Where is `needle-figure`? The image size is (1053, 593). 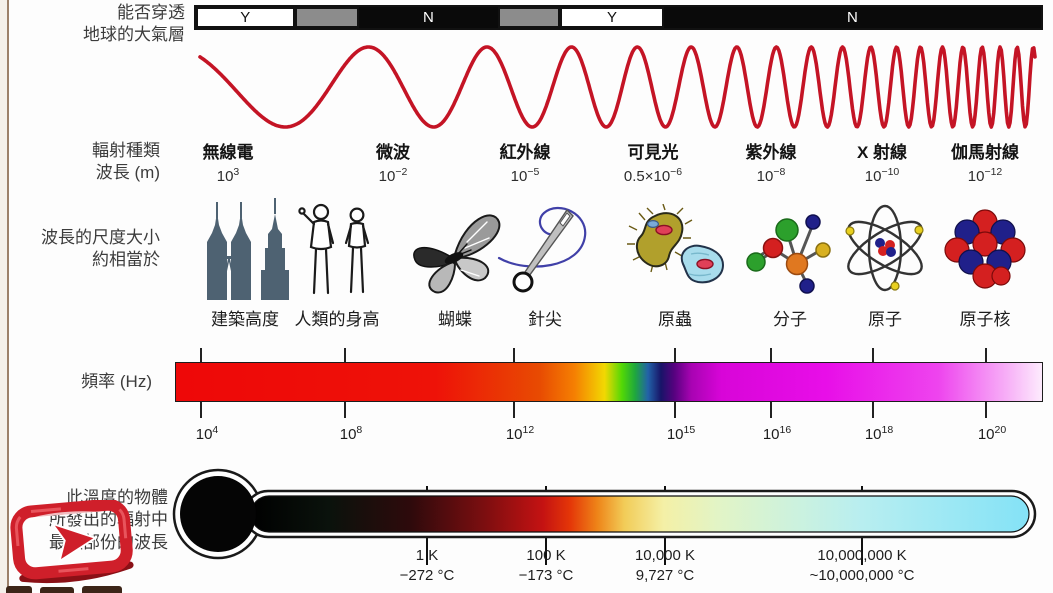 needle-figure is located at coordinates (545, 250).